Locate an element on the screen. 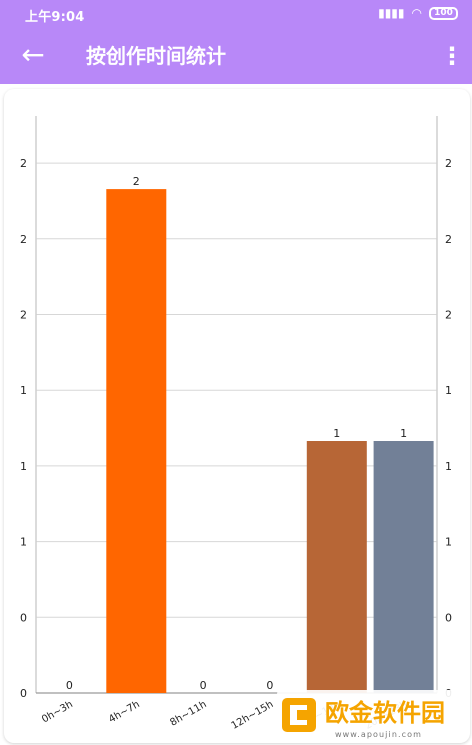  wifi-icon: ◠ is located at coordinates (416, 13).